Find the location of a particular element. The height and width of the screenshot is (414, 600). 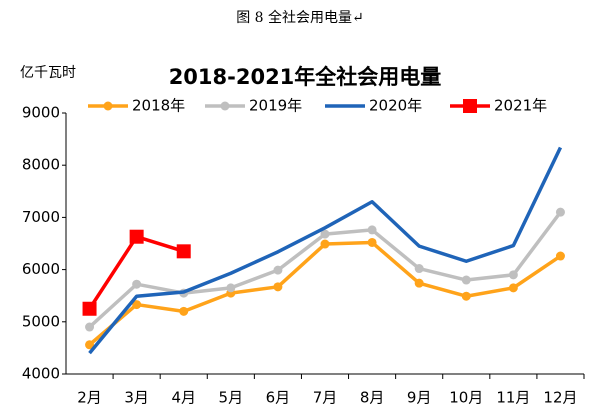

x-tick-label: 5月 is located at coordinates (231, 398).